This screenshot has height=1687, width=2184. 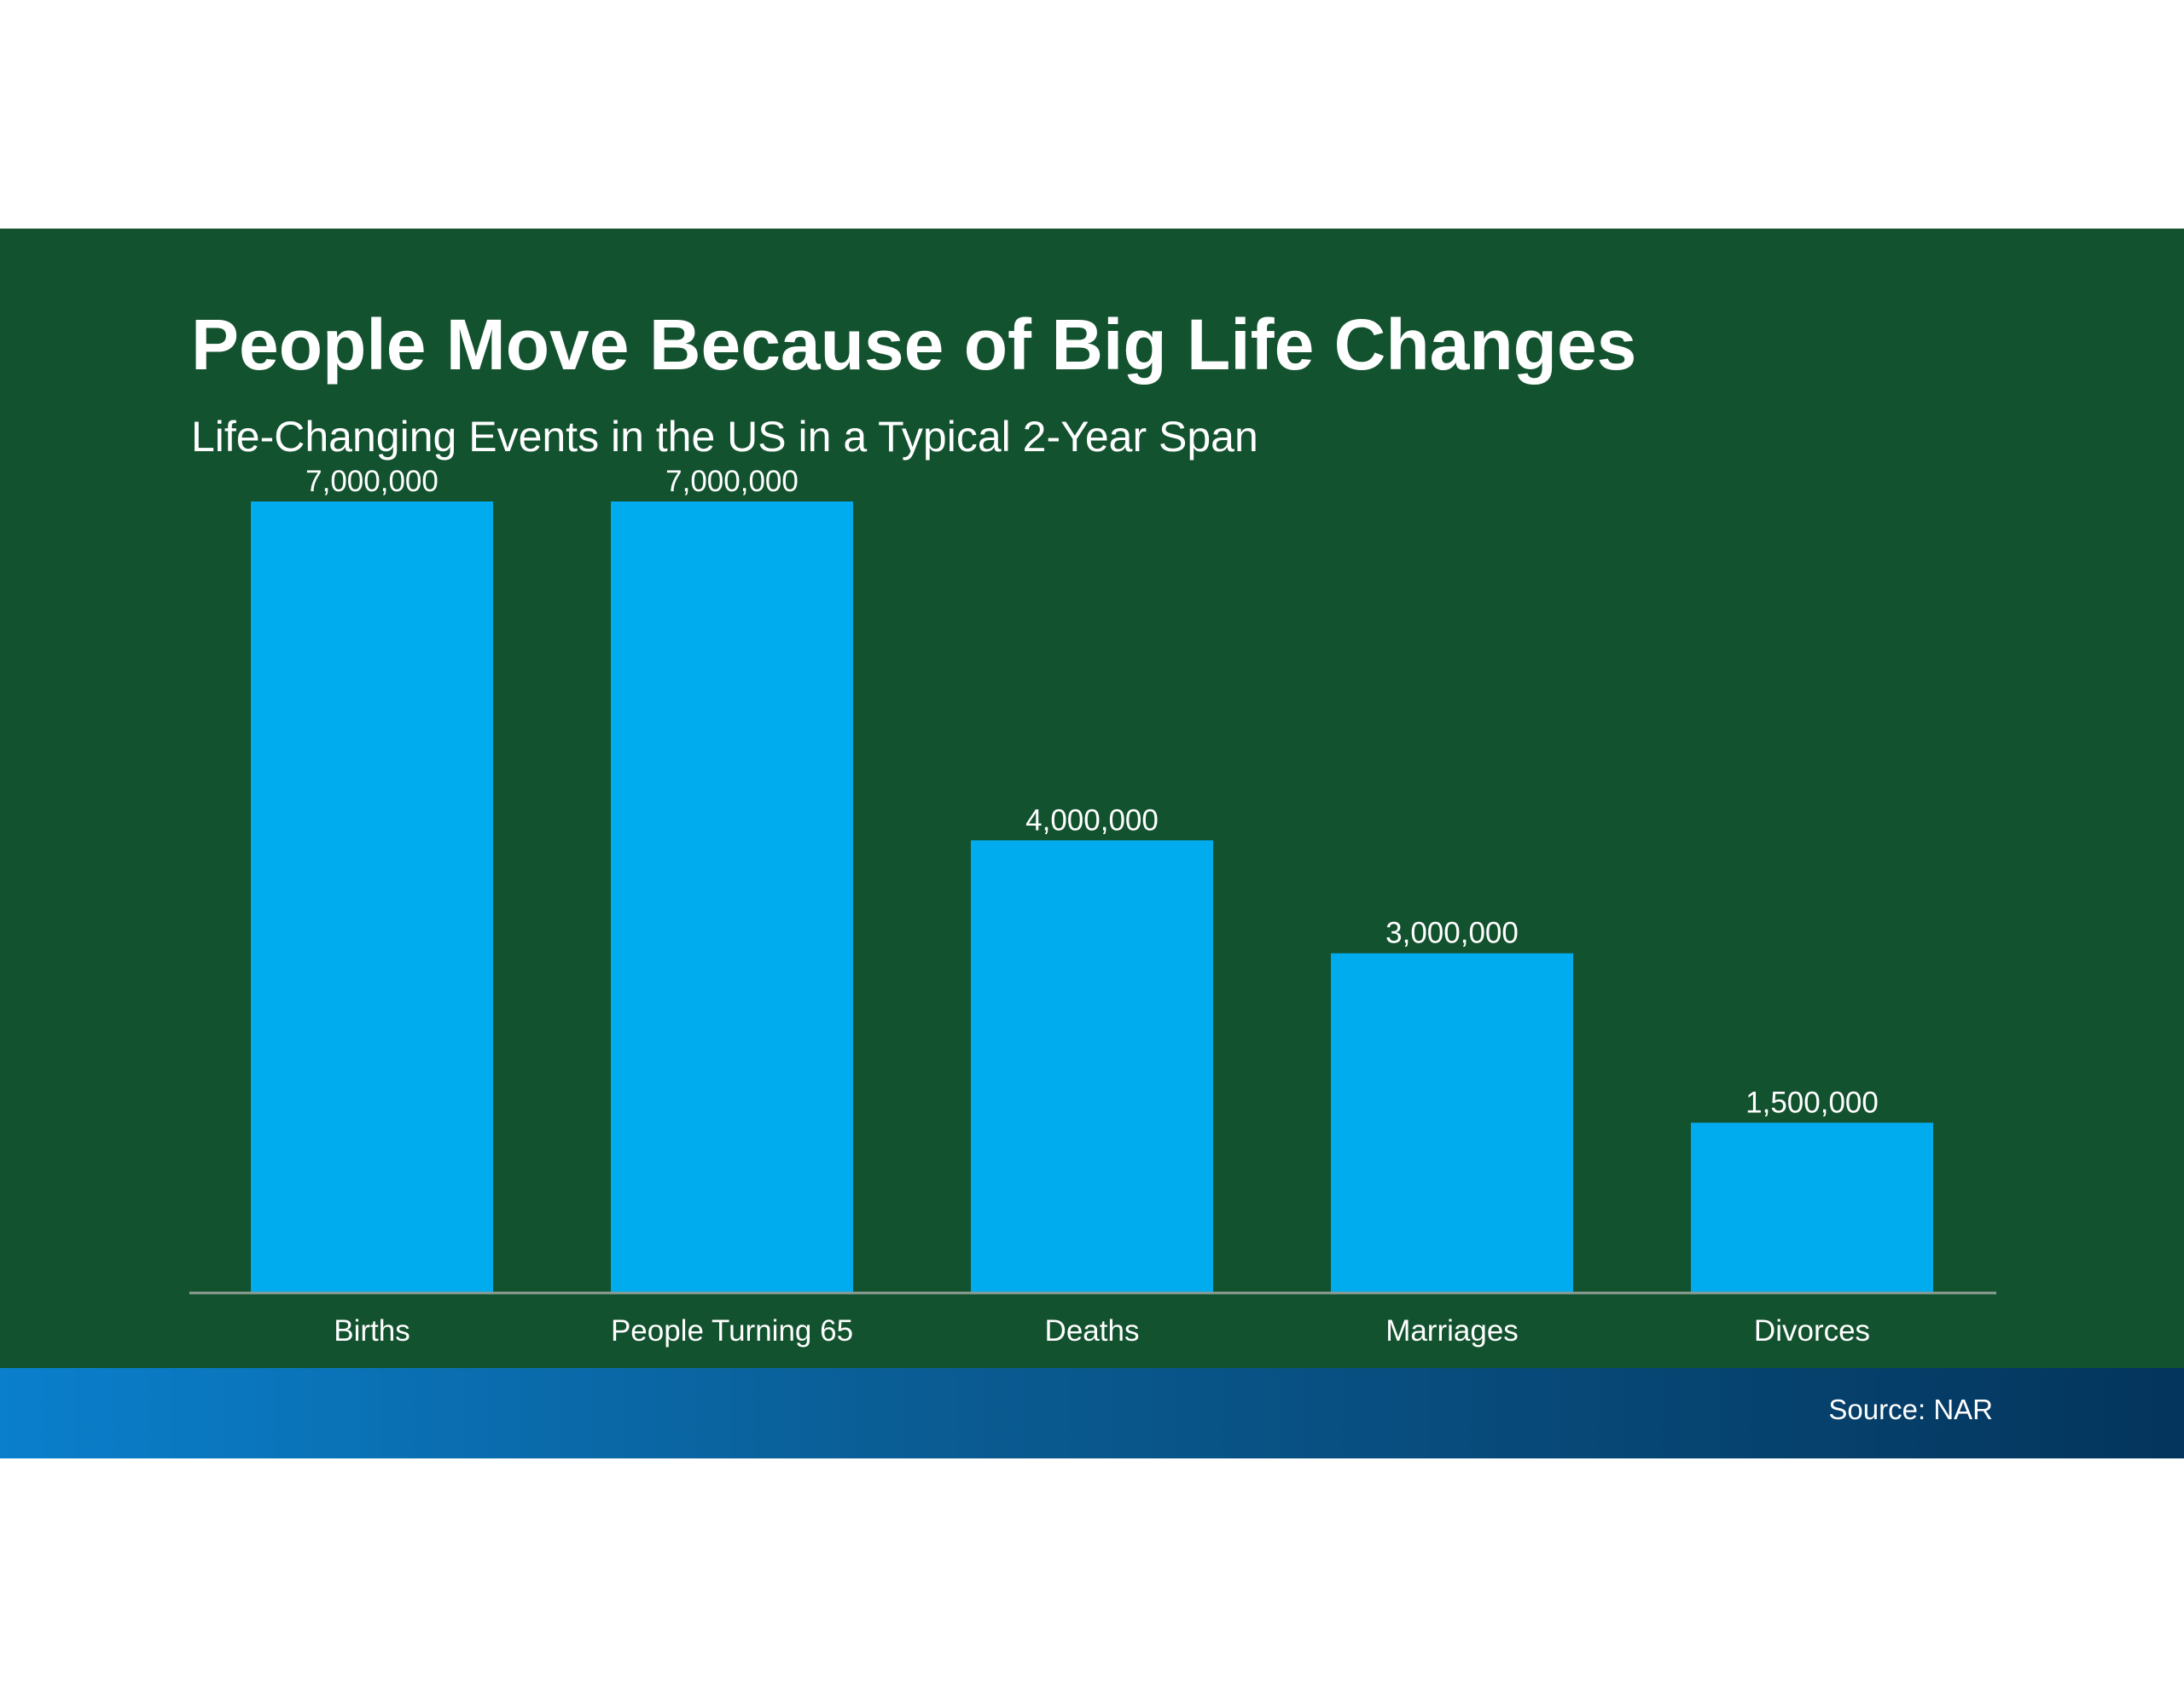 What do you see at coordinates (1812, 1102) in the screenshot?
I see `data-label: 1,500,000` at bounding box center [1812, 1102].